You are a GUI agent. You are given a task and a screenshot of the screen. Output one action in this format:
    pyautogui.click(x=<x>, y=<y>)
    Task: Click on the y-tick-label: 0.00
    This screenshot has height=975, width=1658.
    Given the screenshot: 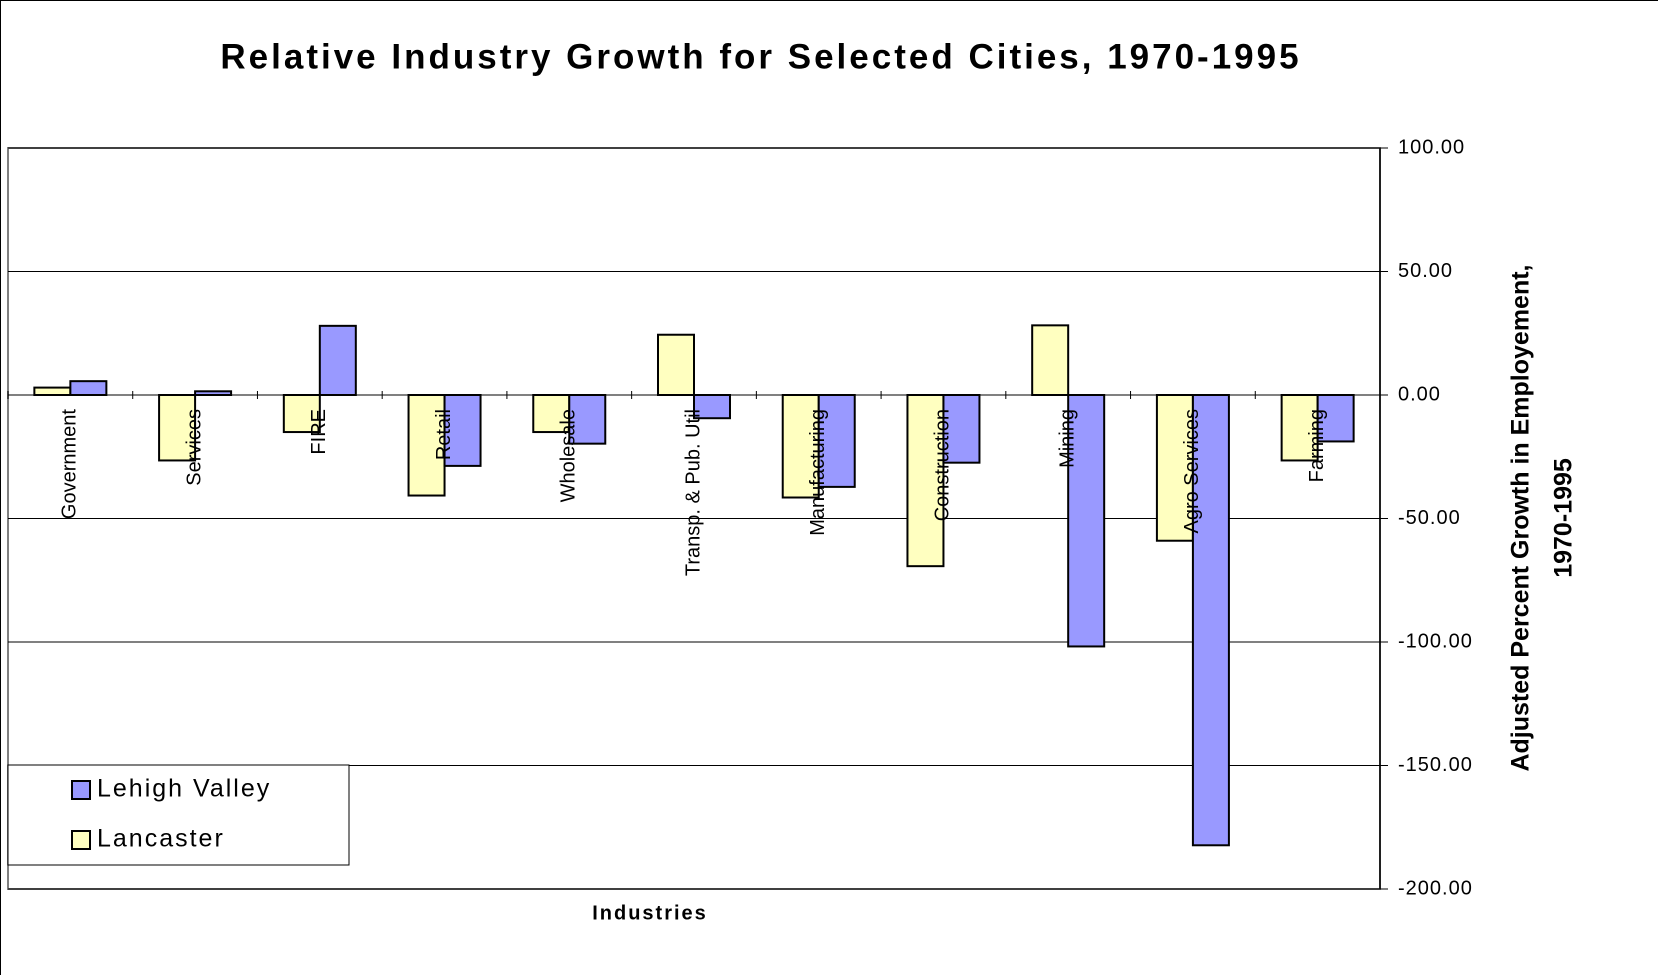 What is the action you would take?
    pyautogui.click(x=1419, y=394)
    